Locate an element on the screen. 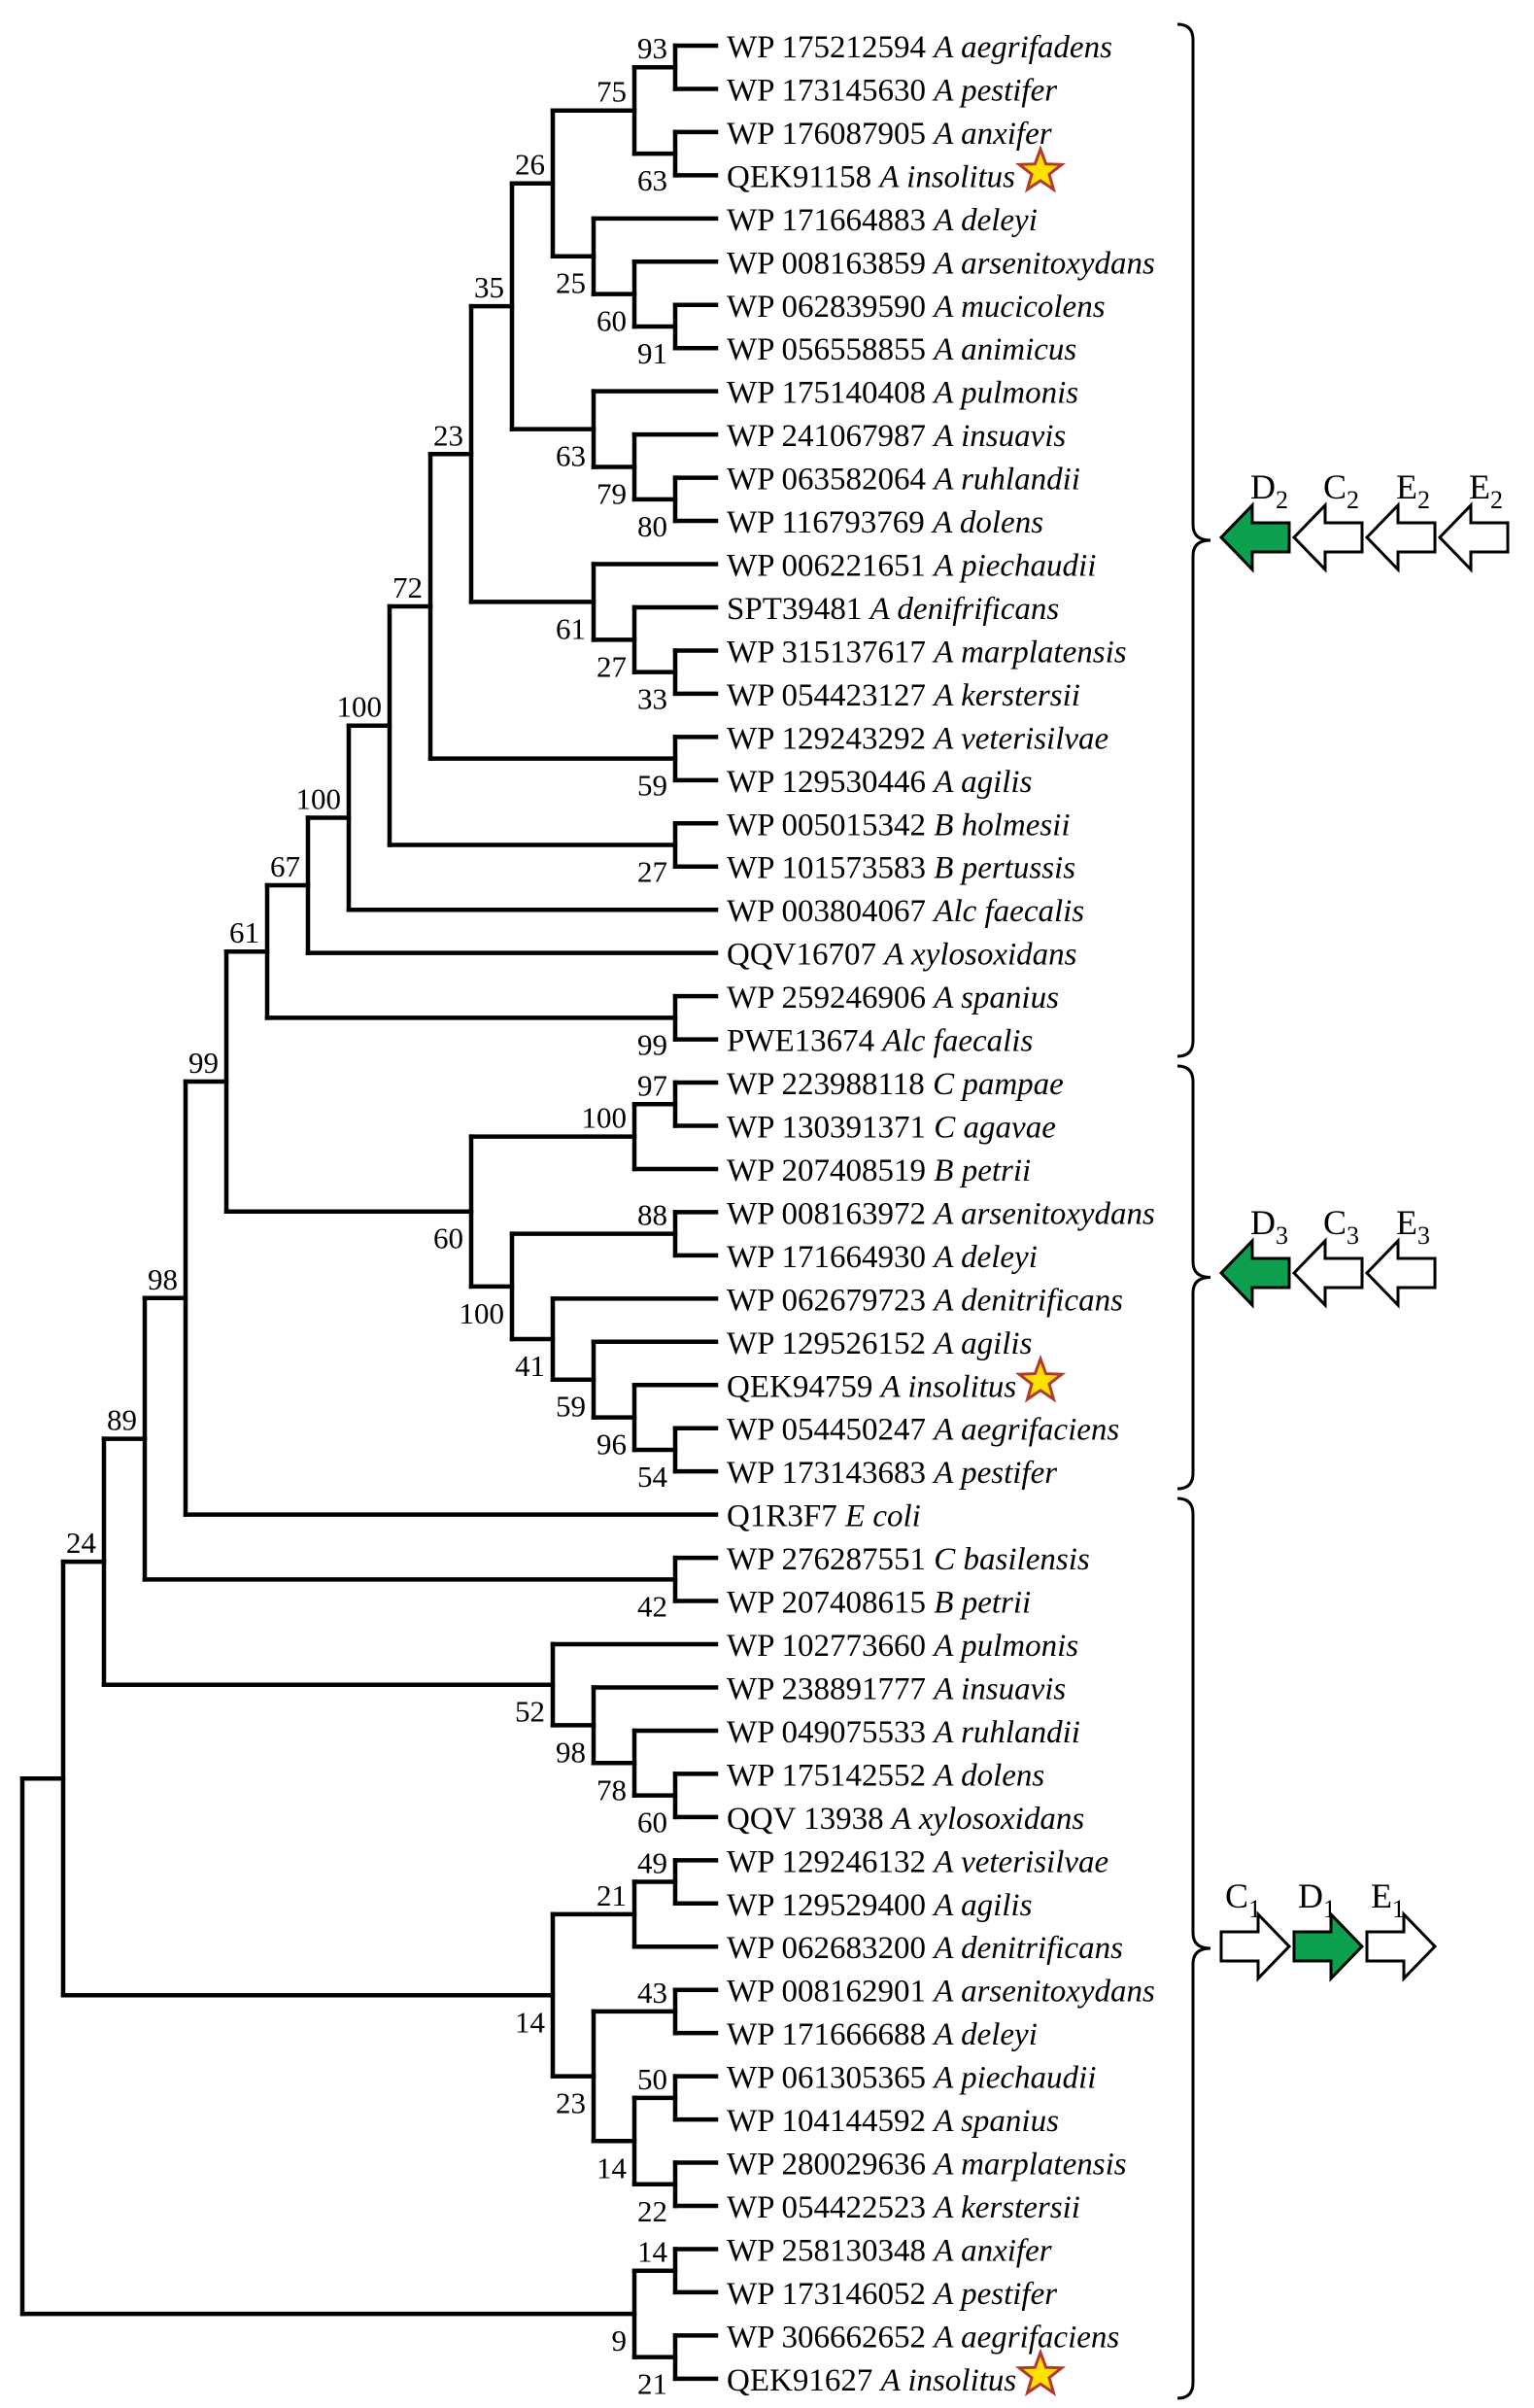 This screenshot has height=2408, width=1534. gene-arrow-label: C2 is located at coordinates (1341, 491).